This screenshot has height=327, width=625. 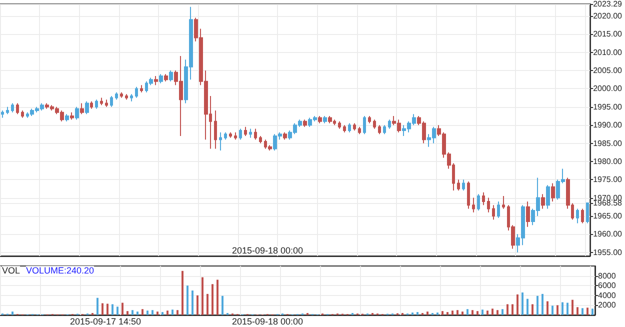 What do you see at coordinates (11, 271) in the screenshot?
I see `annotation: VOL` at bounding box center [11, 271].